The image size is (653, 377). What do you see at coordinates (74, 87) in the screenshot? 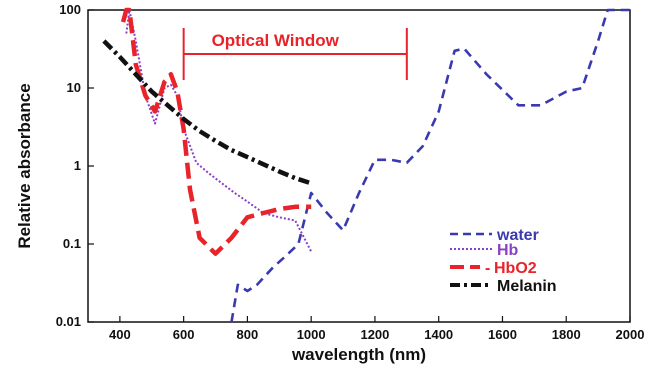
I see `y-tick-label: 10` at bounding box center [74, 87].